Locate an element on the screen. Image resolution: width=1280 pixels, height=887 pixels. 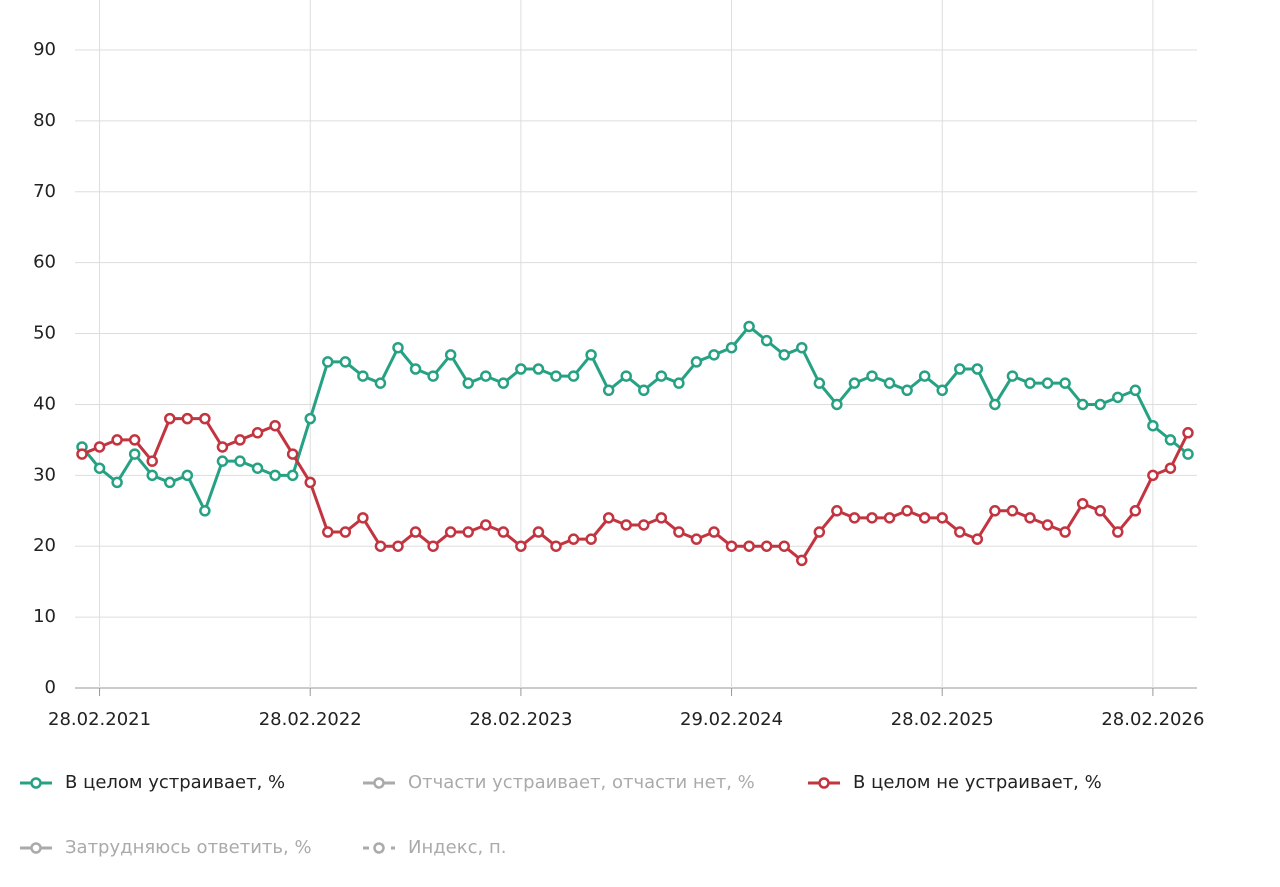
y-tick-label: 60 is located at coordinates (44, 262).